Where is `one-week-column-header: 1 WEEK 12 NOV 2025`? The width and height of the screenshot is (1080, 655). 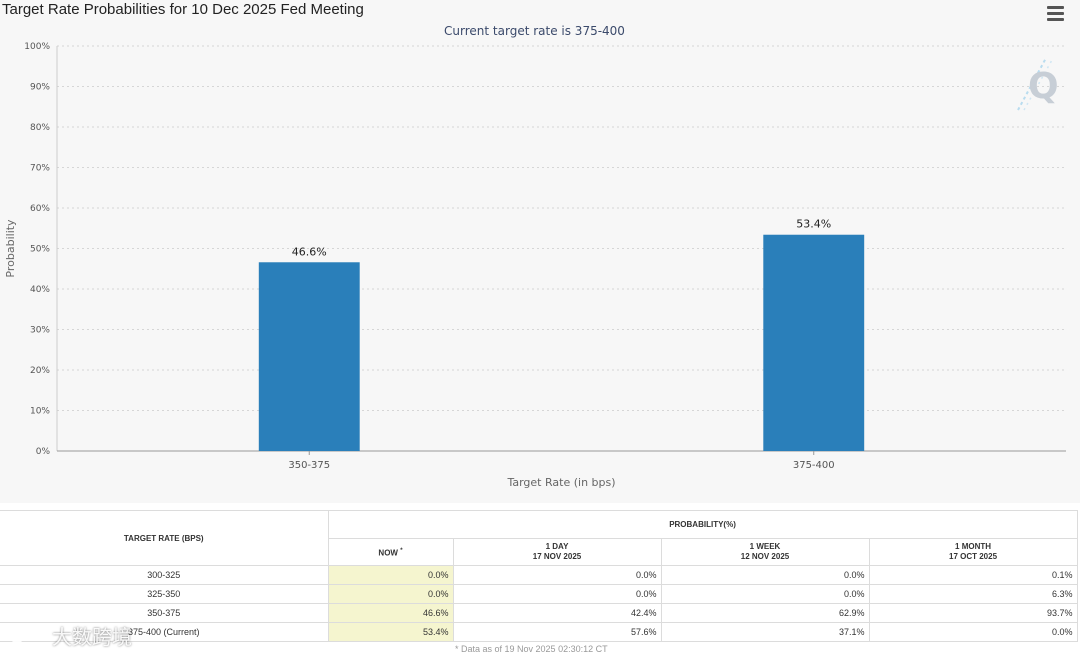
one-week-column-header: 1 WEEK 12 NOV 2025 is located at coordinates (765, 552).